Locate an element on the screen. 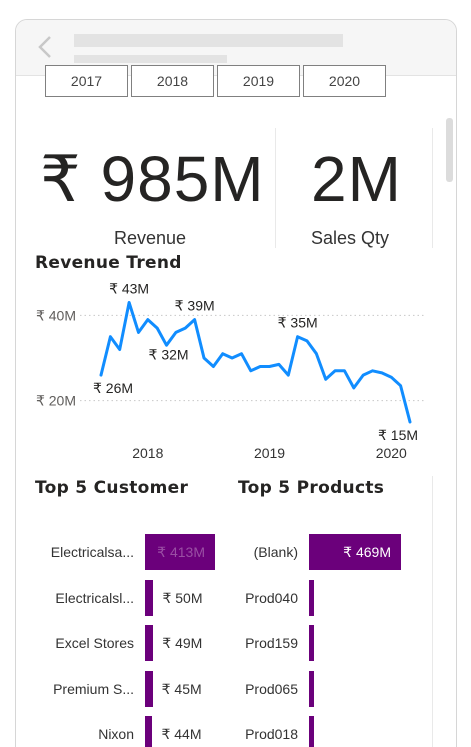 This screenshot has height=747, width=471. data-label: ₹ 43M is located at coordinates (129, 289).